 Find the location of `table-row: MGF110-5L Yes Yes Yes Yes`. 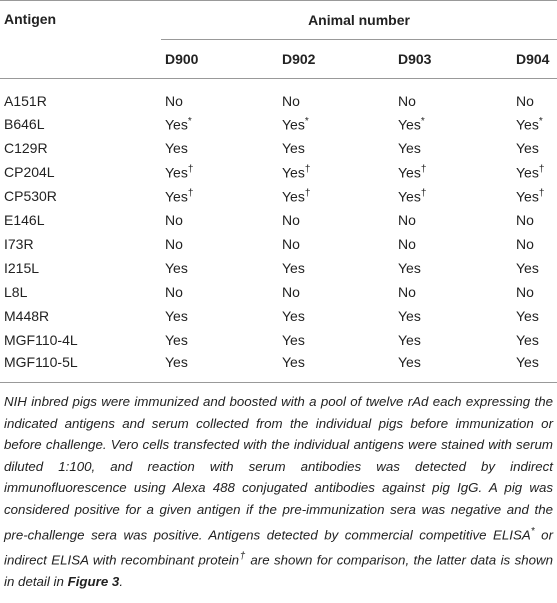

table-row: MGF110-5L Yes Yes Yes Yes is located at coordinates (278, 367).